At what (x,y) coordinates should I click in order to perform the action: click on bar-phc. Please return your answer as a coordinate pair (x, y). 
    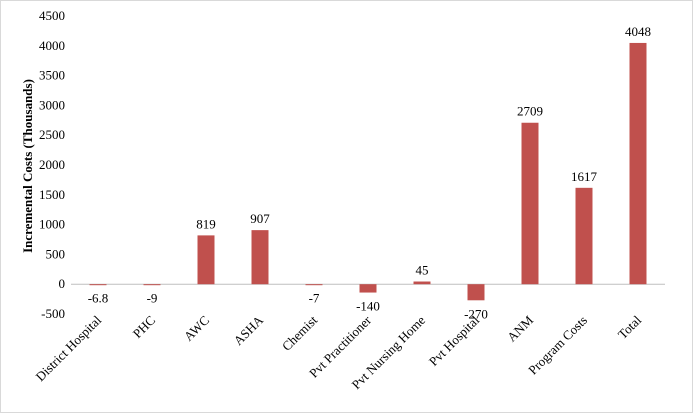
    Looking at the image, I should click on (152, 285).